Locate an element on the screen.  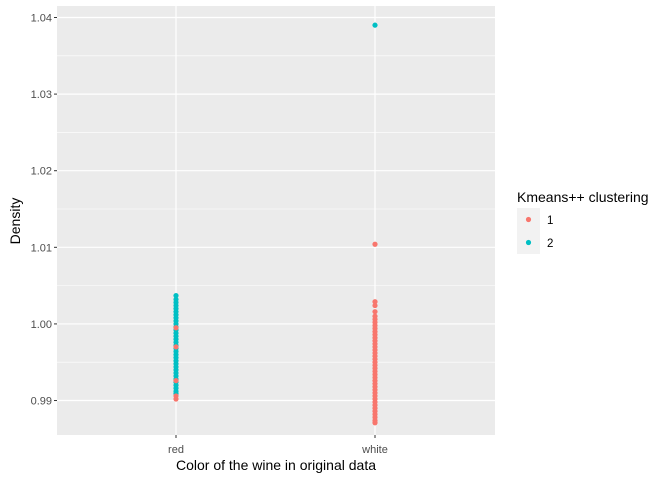
y-axis-title: Density is located at coordinates (15, 221).